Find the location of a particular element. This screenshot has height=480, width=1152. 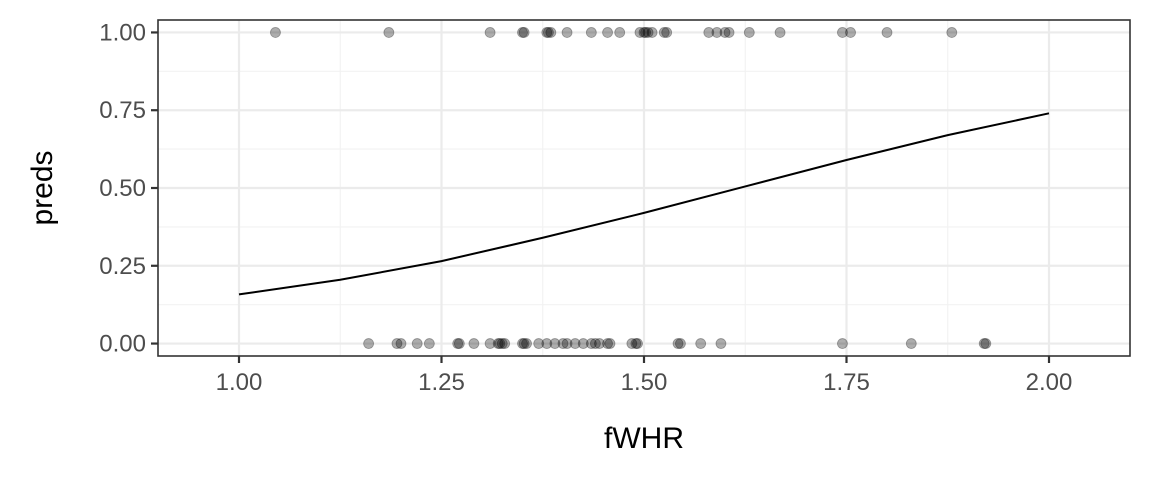

x-tick-label: 1.00 is located at coordinates (239, 382).